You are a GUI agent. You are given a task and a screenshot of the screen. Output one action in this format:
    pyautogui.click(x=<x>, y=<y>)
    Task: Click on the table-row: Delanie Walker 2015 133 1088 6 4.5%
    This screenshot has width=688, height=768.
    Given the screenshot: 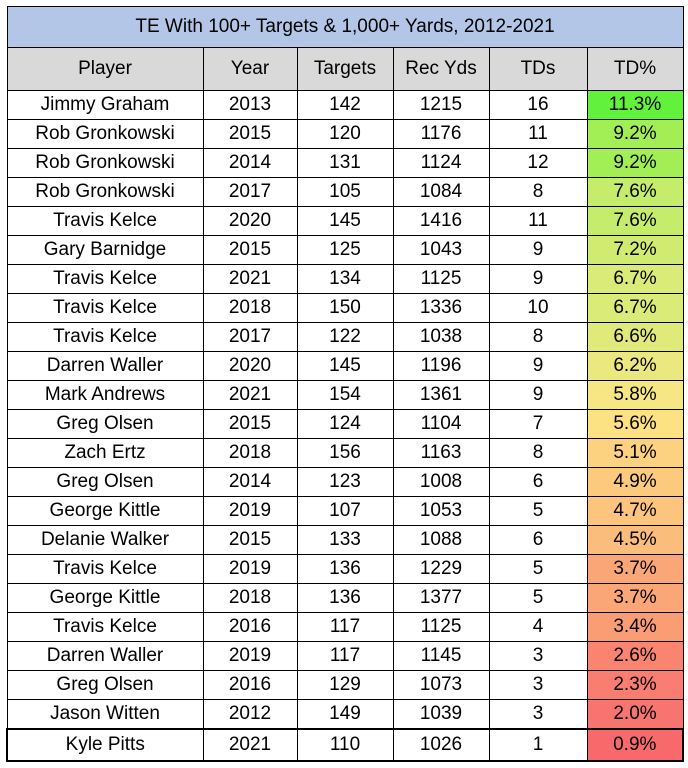 What is the action you would take?
    pyautogui.click(x=345, y=540)
    